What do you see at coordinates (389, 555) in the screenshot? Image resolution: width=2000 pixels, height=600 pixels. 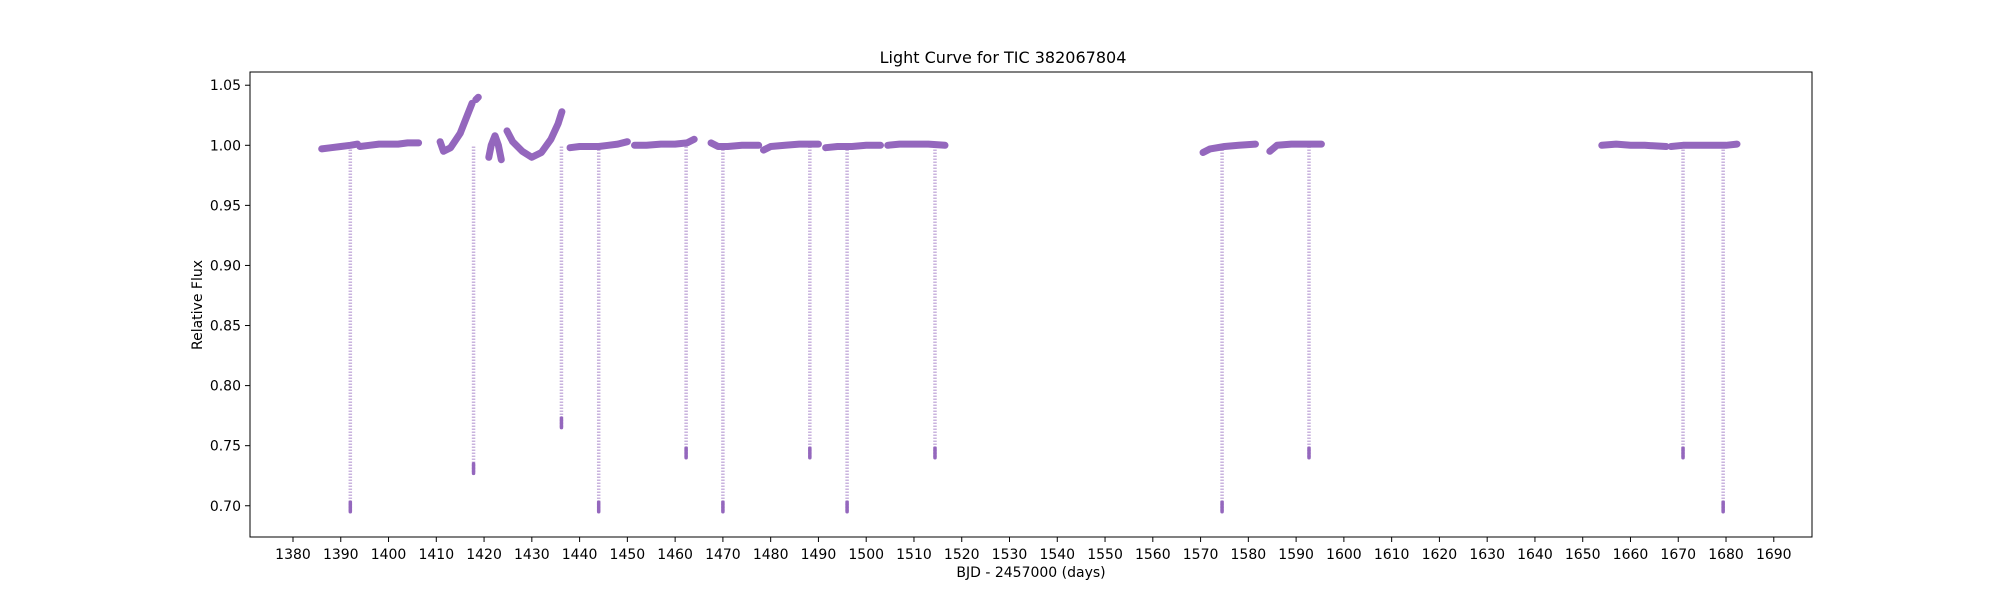 I see `x-tick-label: 1400` at bounding box center [389, 555].